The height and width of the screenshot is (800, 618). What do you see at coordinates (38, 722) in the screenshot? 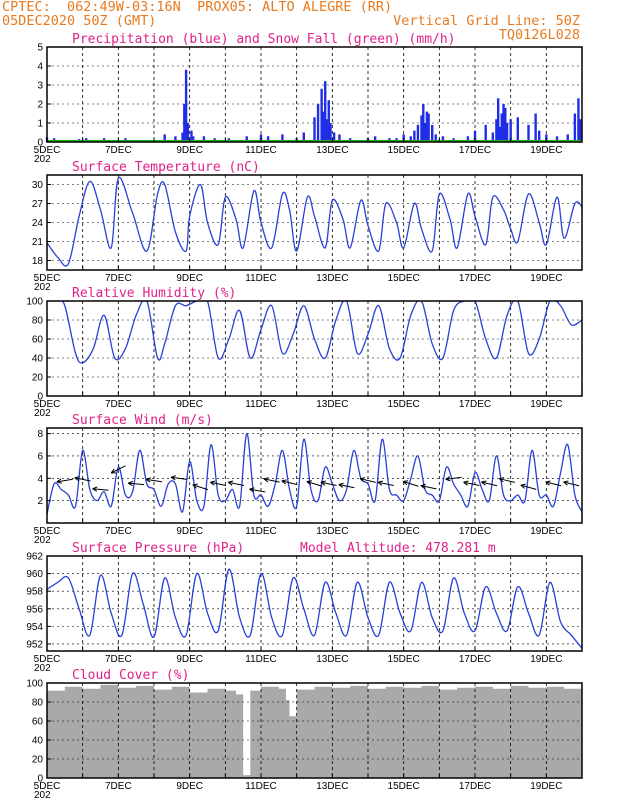
I see `y-tick-label: 60` at bounding box center [38, 722].